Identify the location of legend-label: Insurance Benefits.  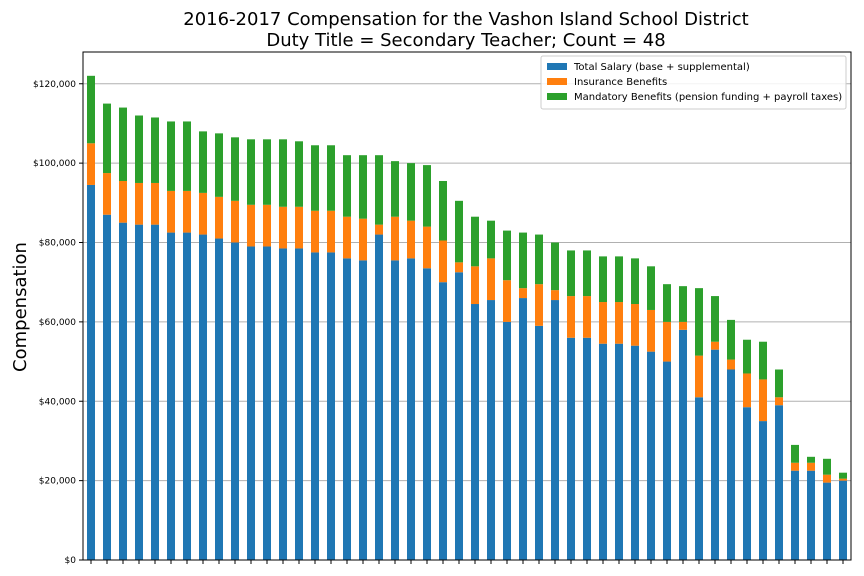
(620, 82).